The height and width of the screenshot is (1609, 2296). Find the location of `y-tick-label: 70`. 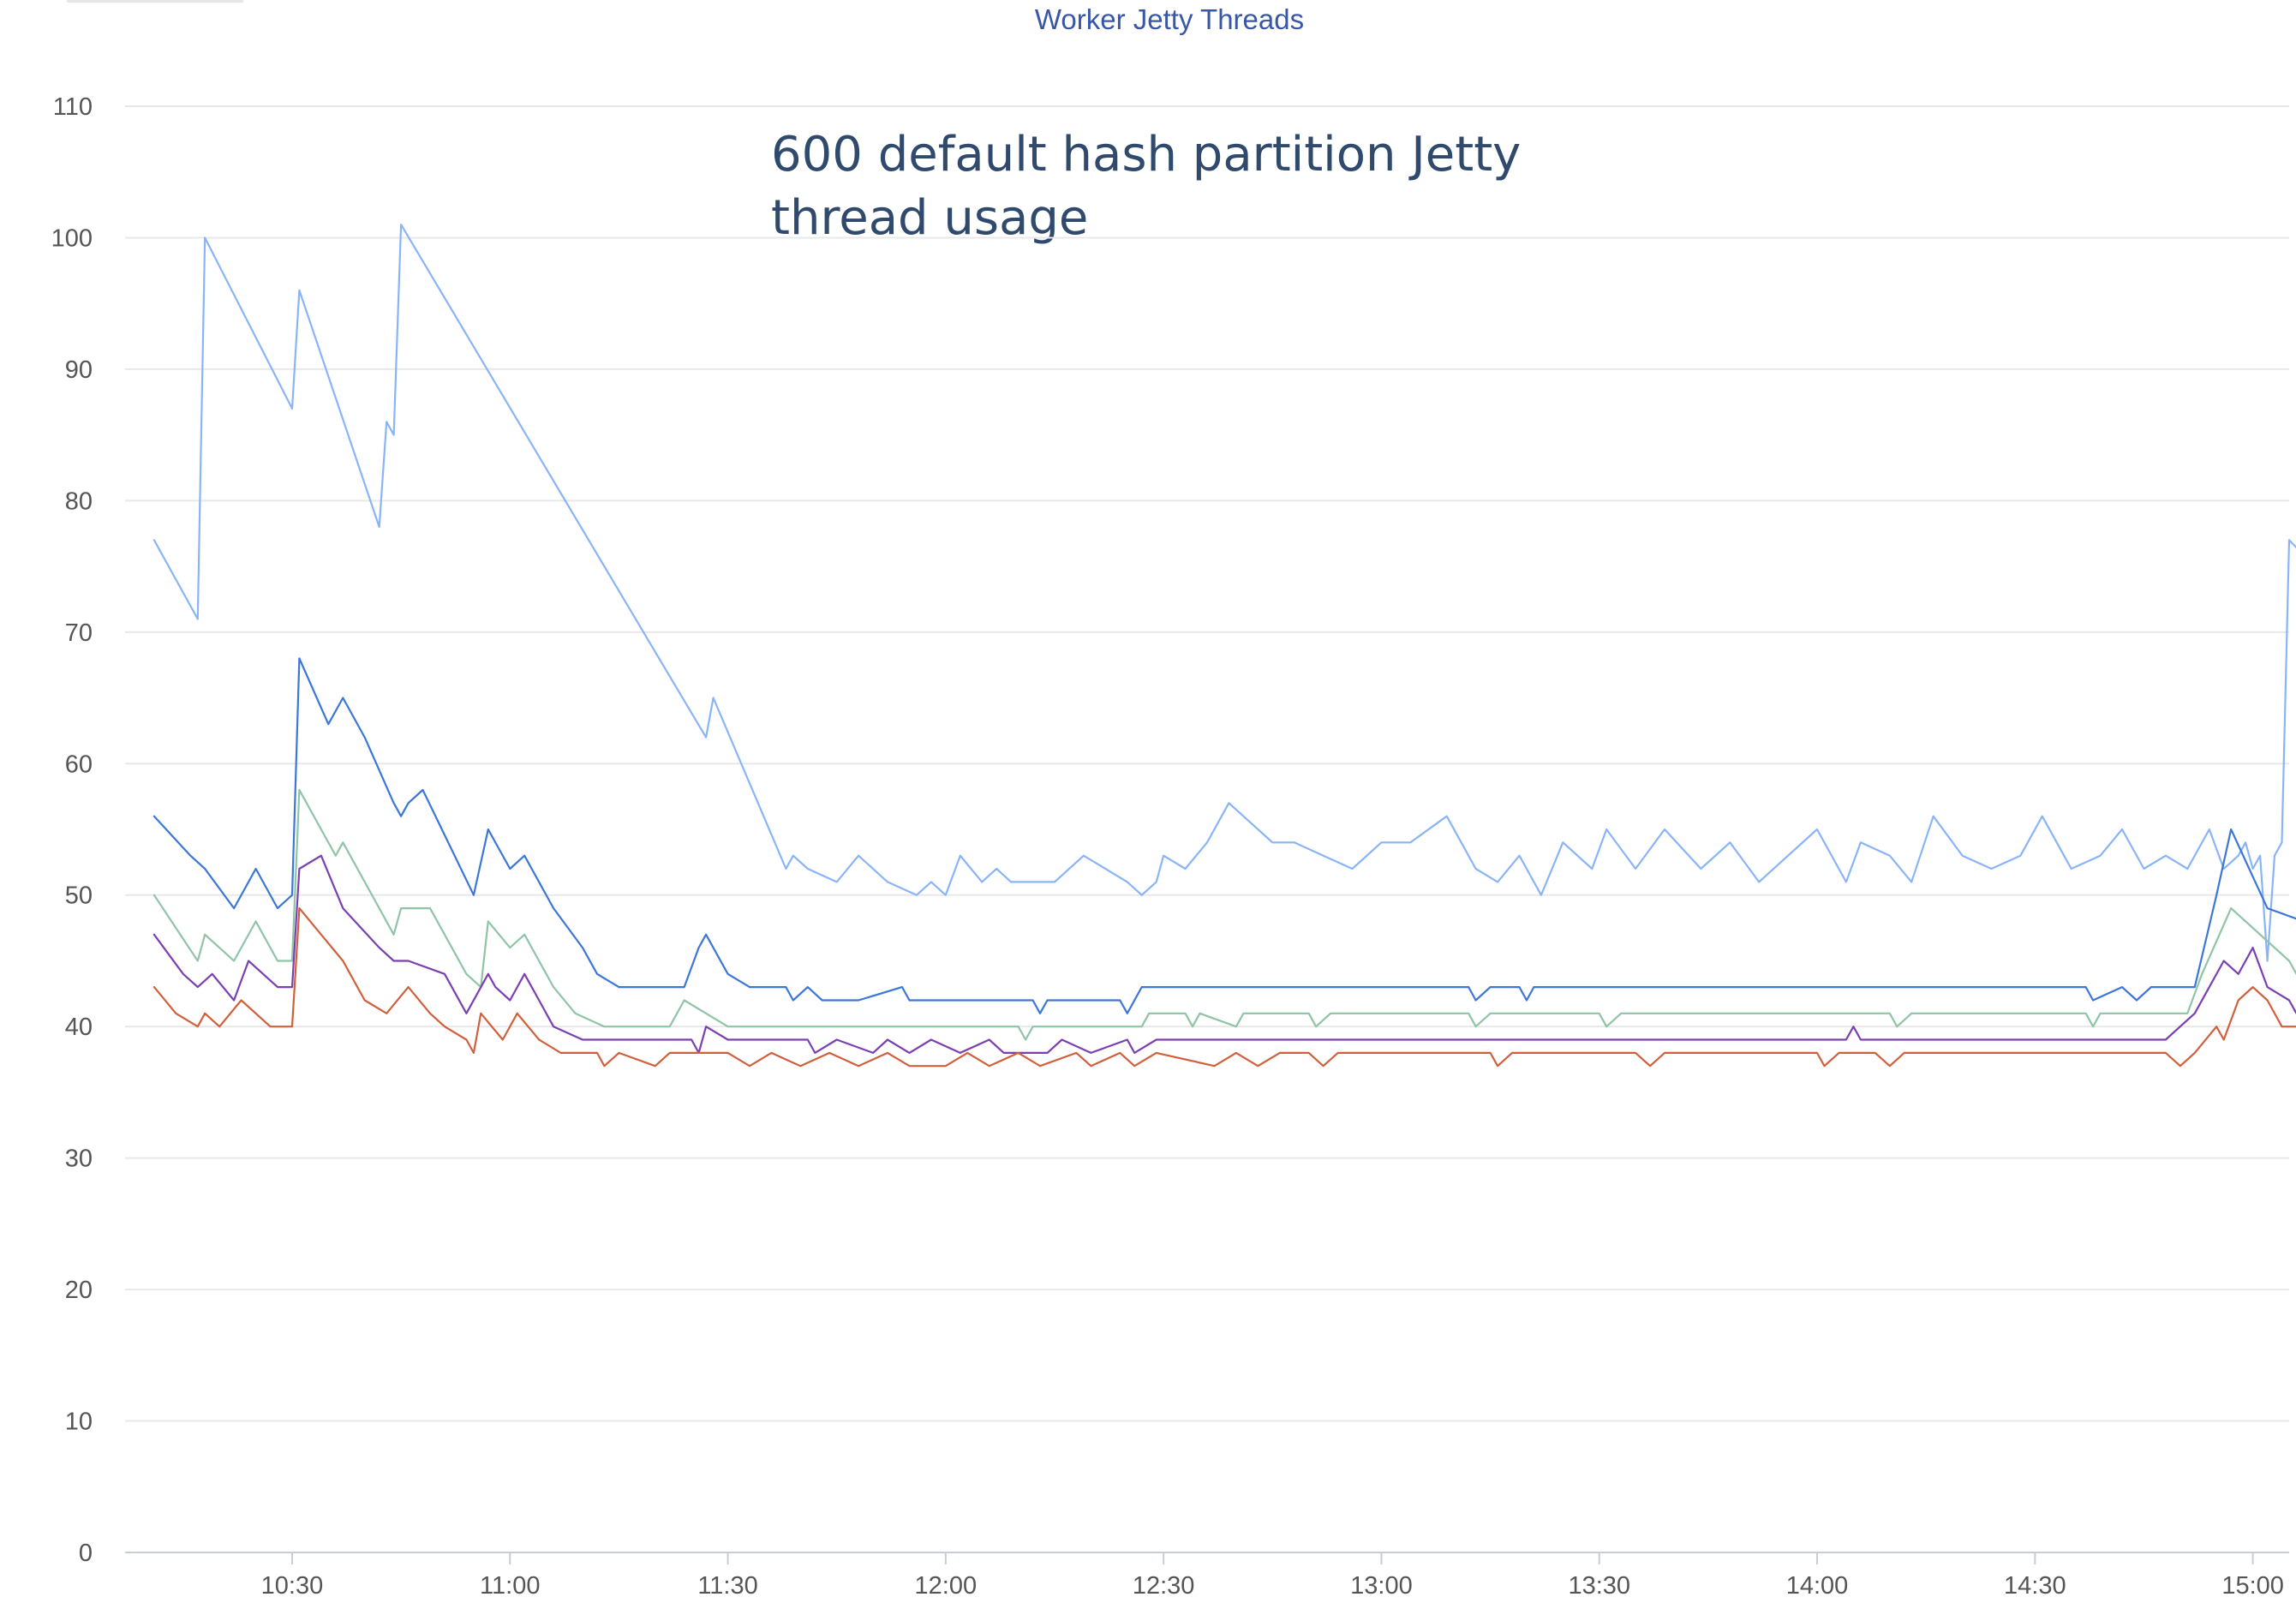

y-tick-label: 70 is located at coordinates (79, 633).